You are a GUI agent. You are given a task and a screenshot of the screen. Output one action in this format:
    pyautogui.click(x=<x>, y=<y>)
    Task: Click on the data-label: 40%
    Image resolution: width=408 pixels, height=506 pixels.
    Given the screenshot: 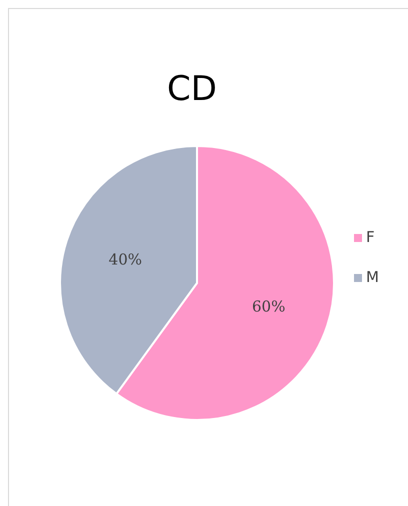 What is the action you would take?
    pyautogui.click(x=125, y=259)
    